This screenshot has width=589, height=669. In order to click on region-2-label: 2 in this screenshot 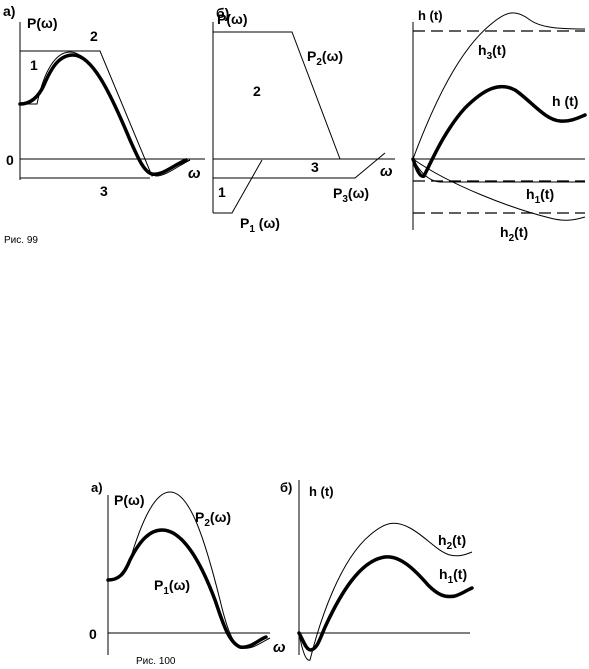, I will do `click(257, 91)`.